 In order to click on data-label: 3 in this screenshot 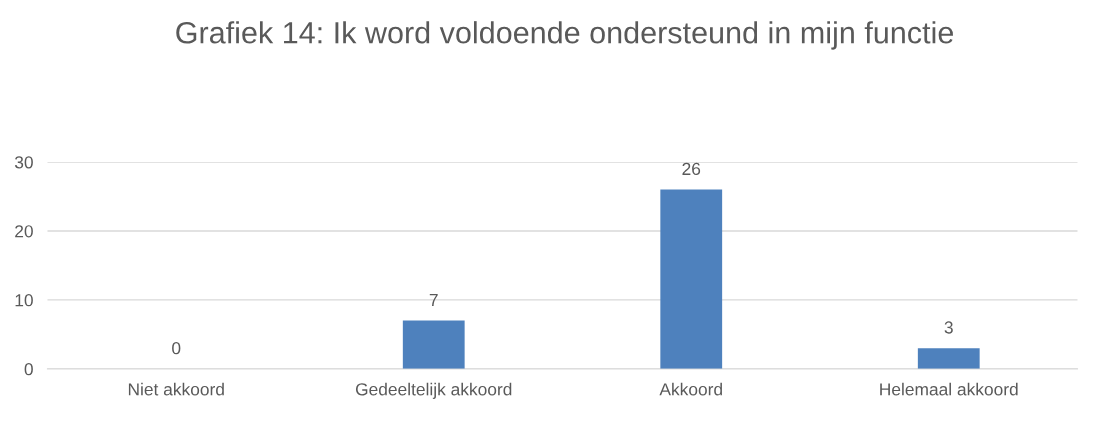, I will do `click(948, 327)`.